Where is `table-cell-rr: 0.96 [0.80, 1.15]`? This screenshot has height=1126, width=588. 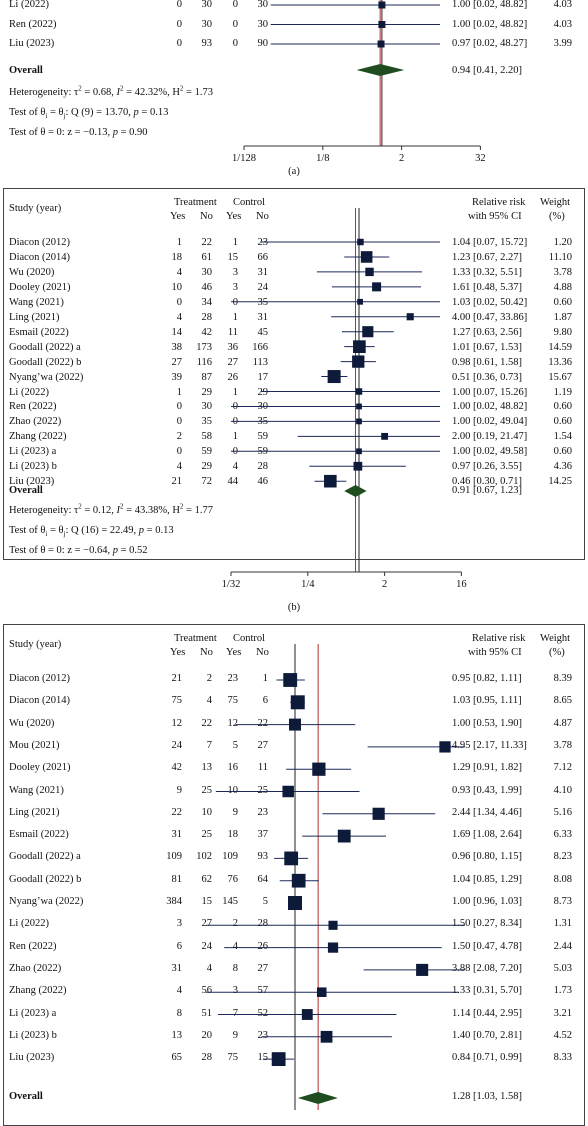
table-cell-rr: 0.96 [0.80, 1.15] is located at coordinates (487, 857).